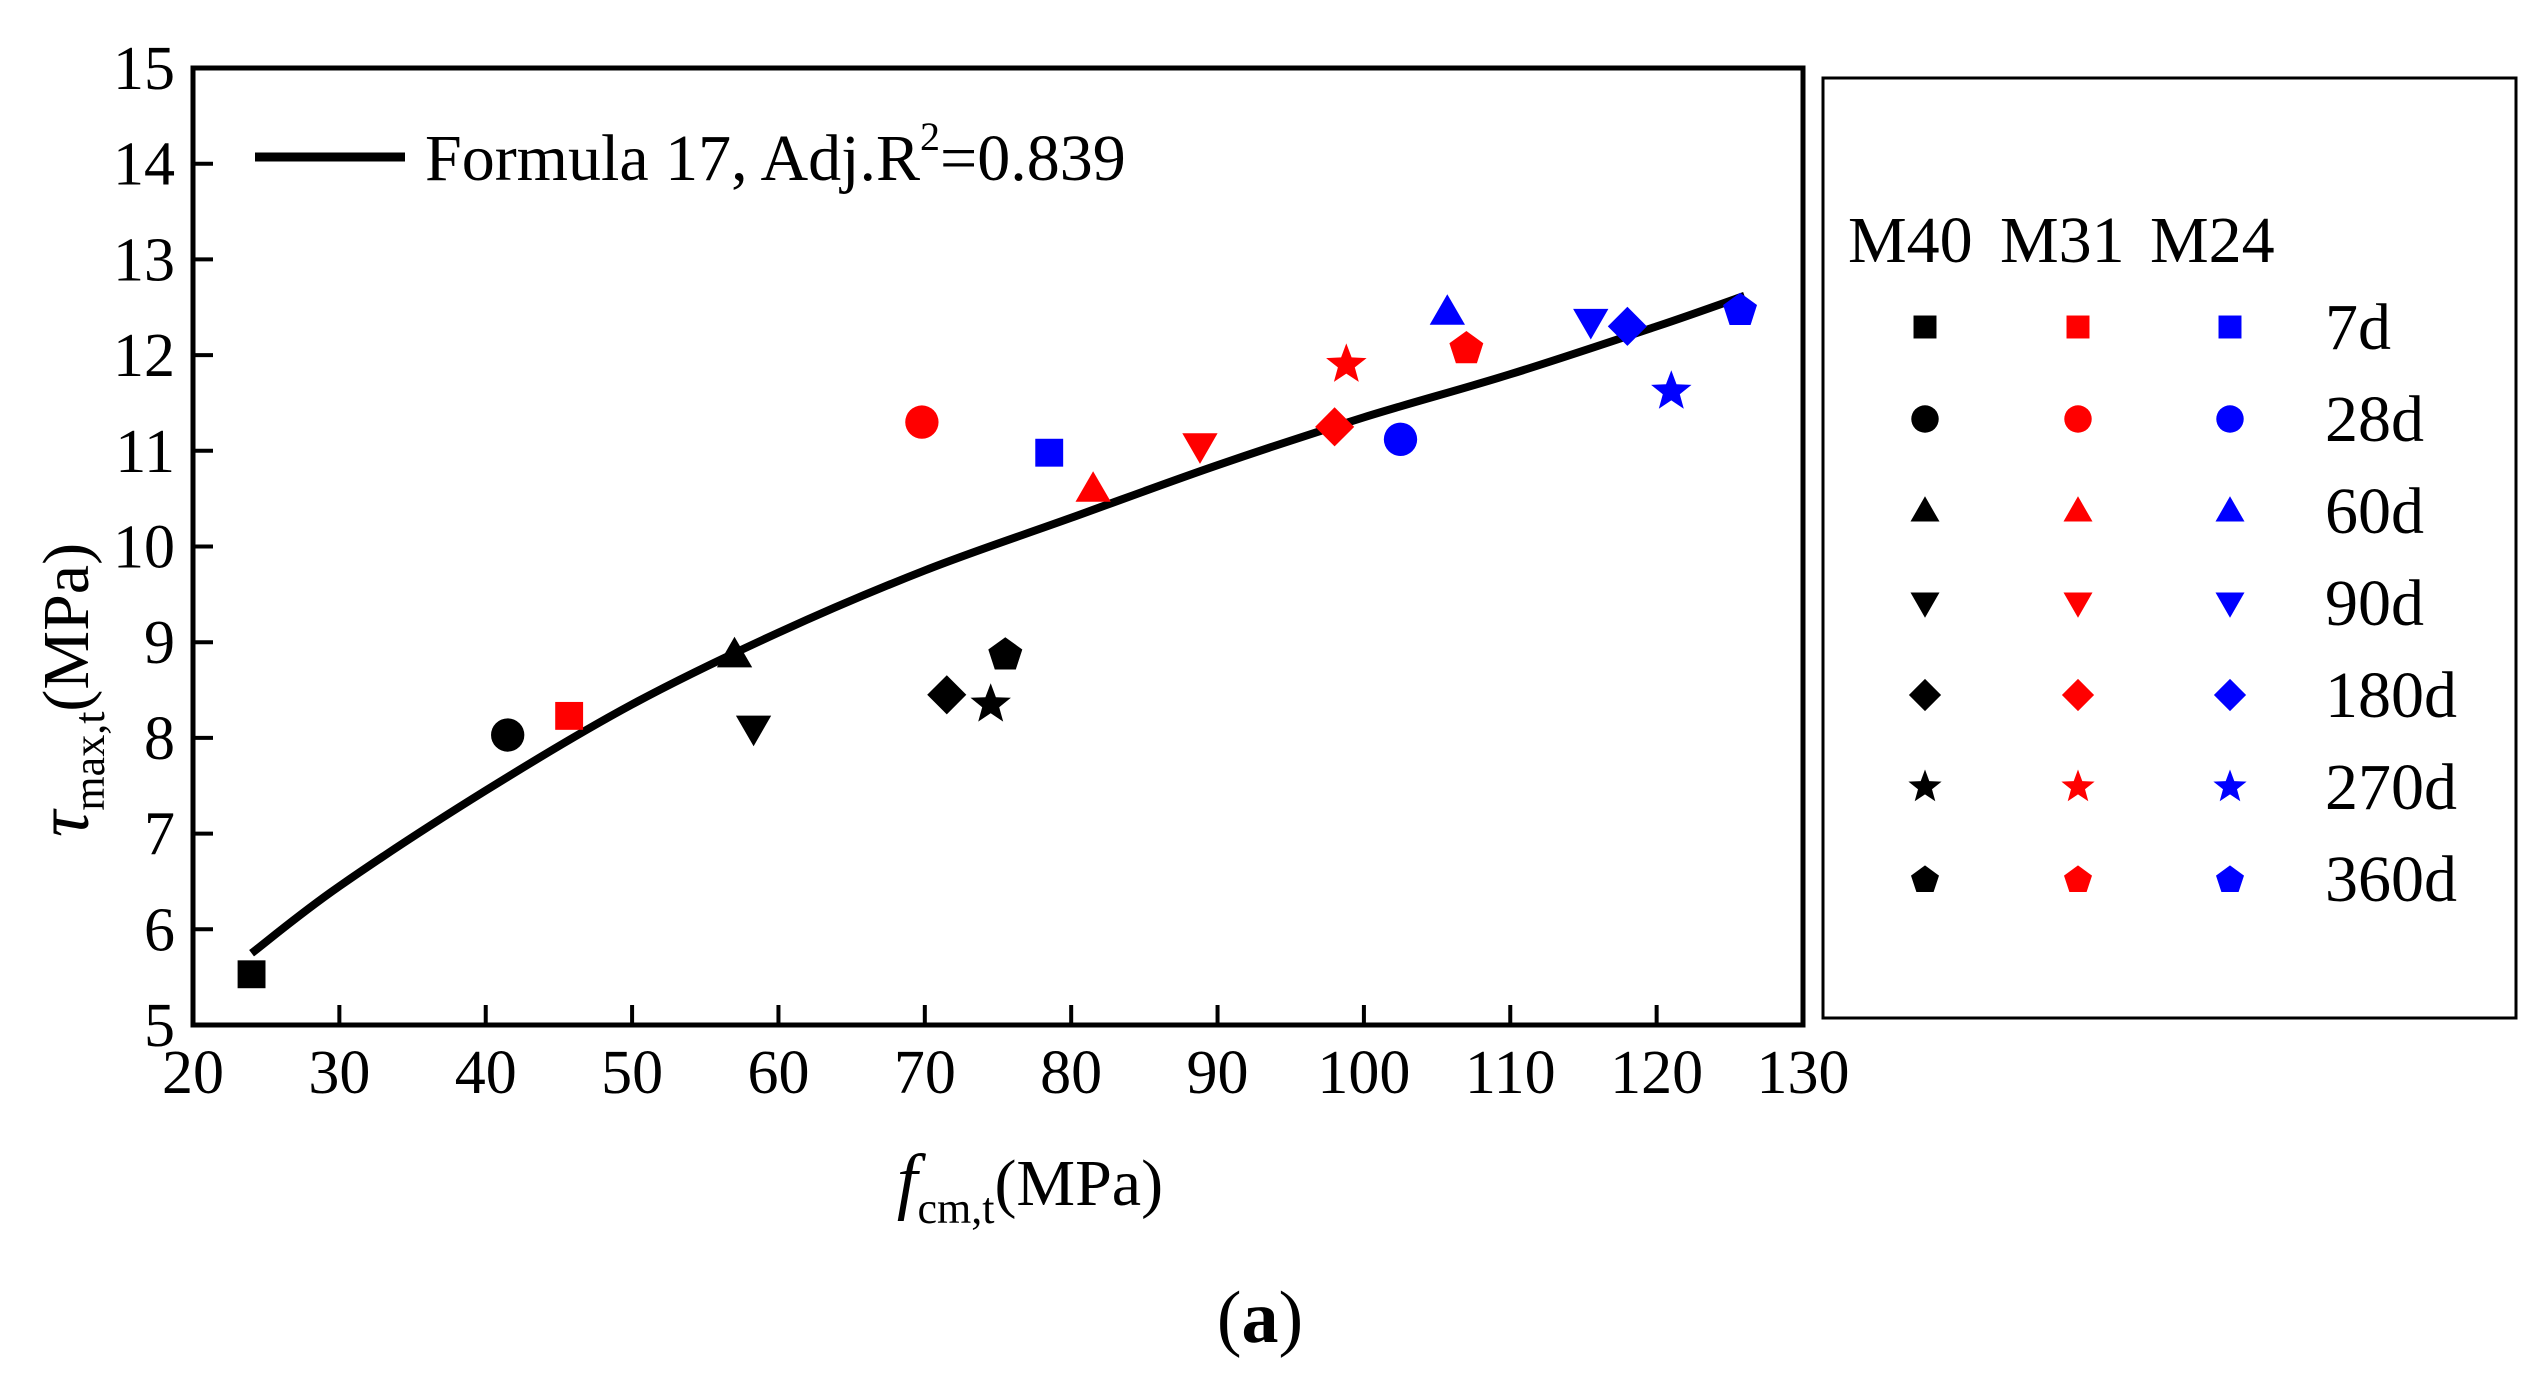 Image resolution: width=2531 pixels, height=1375 pixels. I want to click on point-m24-60d, so click(1447, 309).